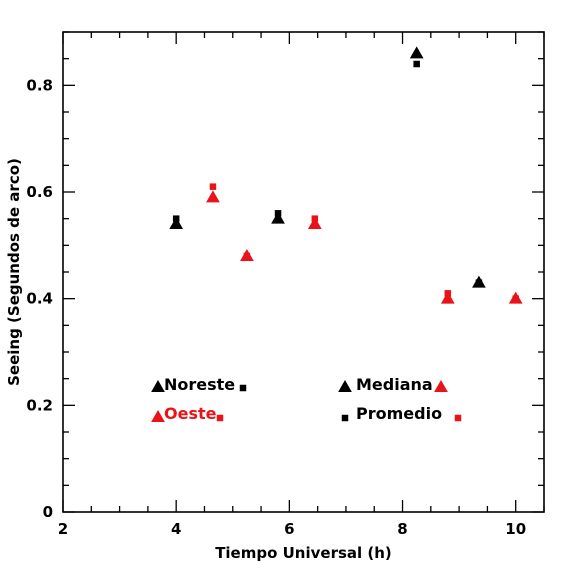 The image size is (574, 574). I want to click on y-tick-label: 0.2, so click(39, 405).